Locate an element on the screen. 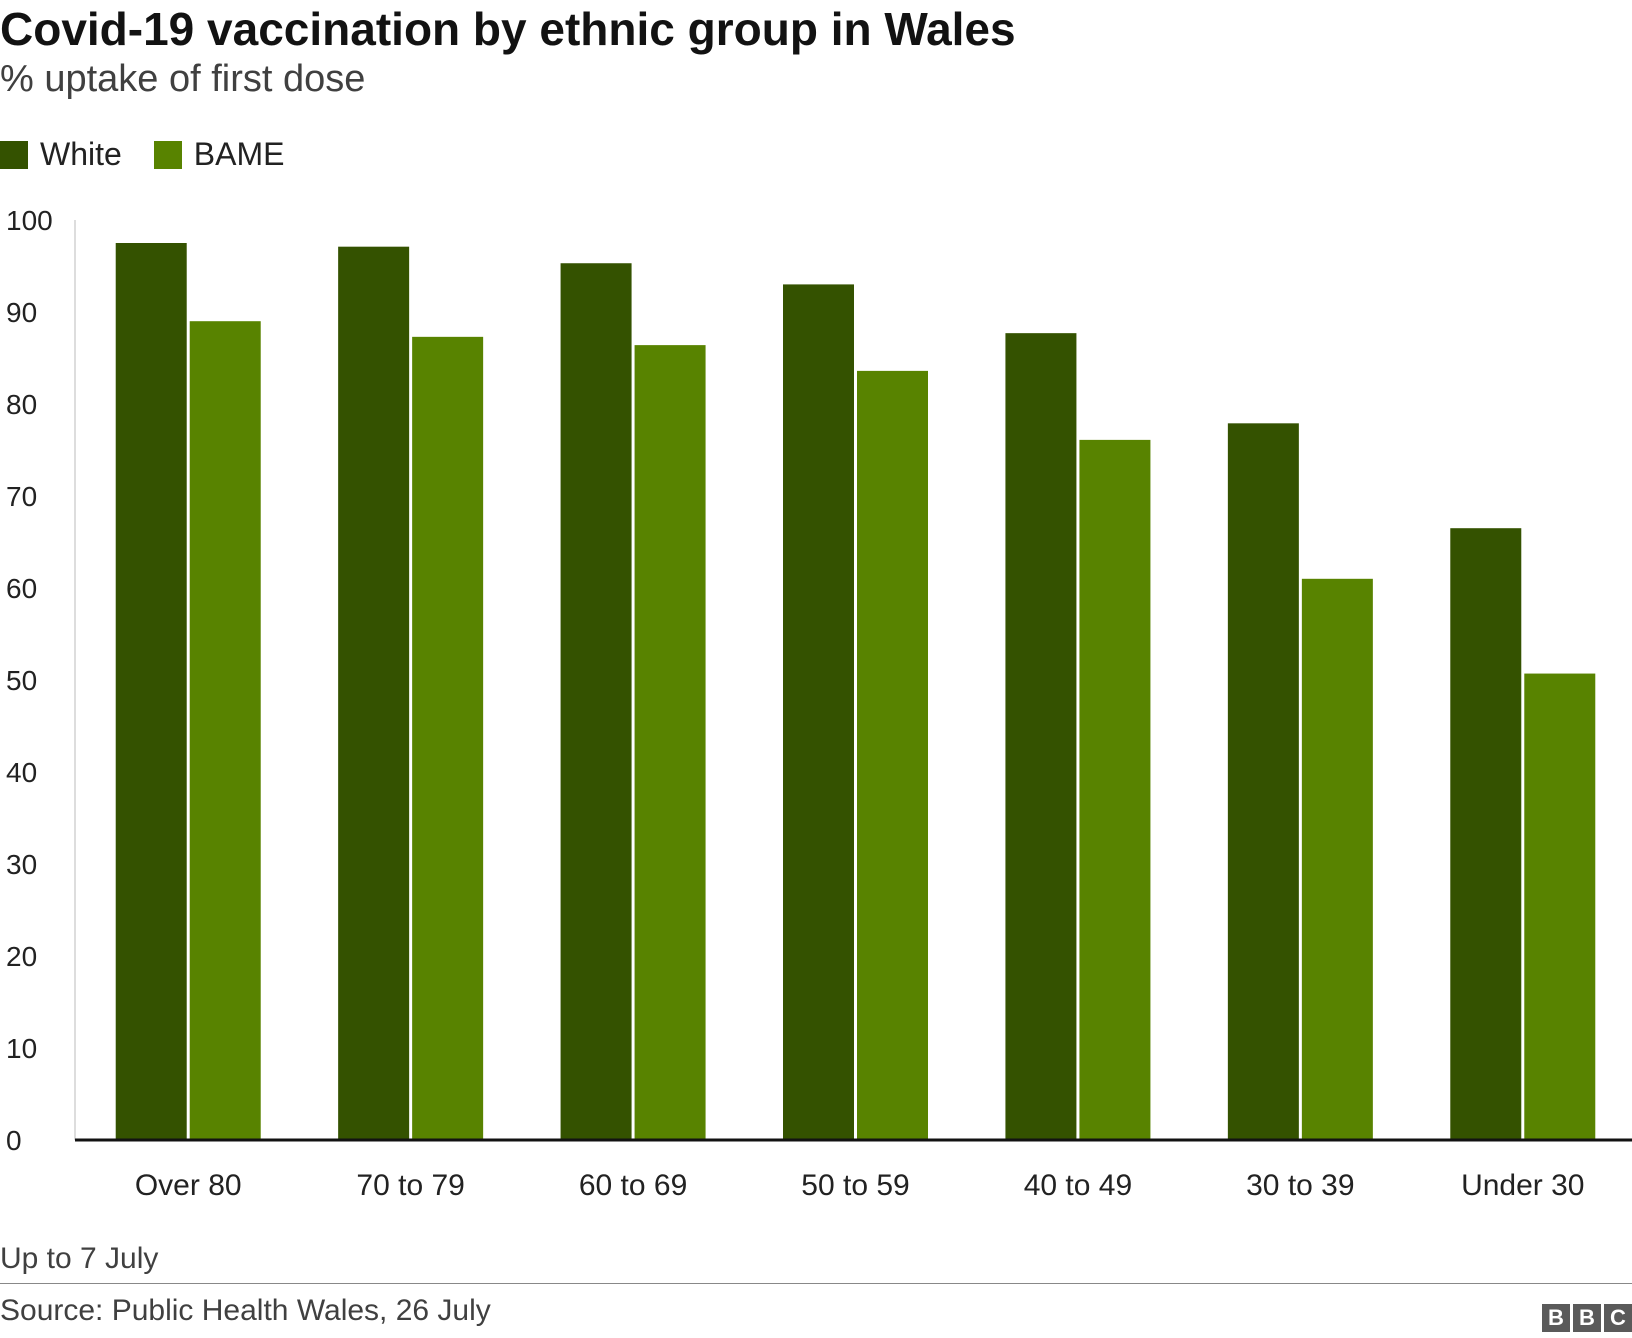  y-tick-label: 60 is located at coordinates (21, 588).